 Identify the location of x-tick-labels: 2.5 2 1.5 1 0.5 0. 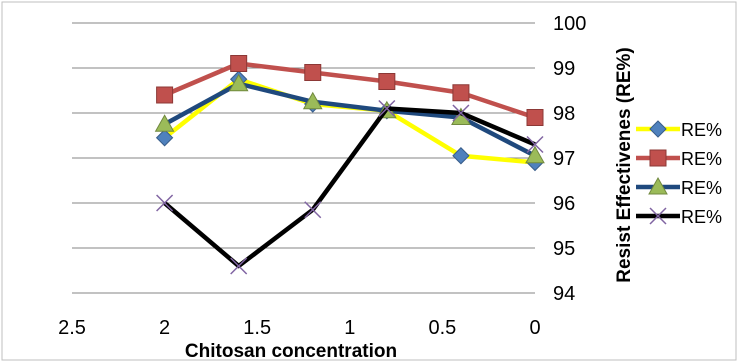
(299, 328).